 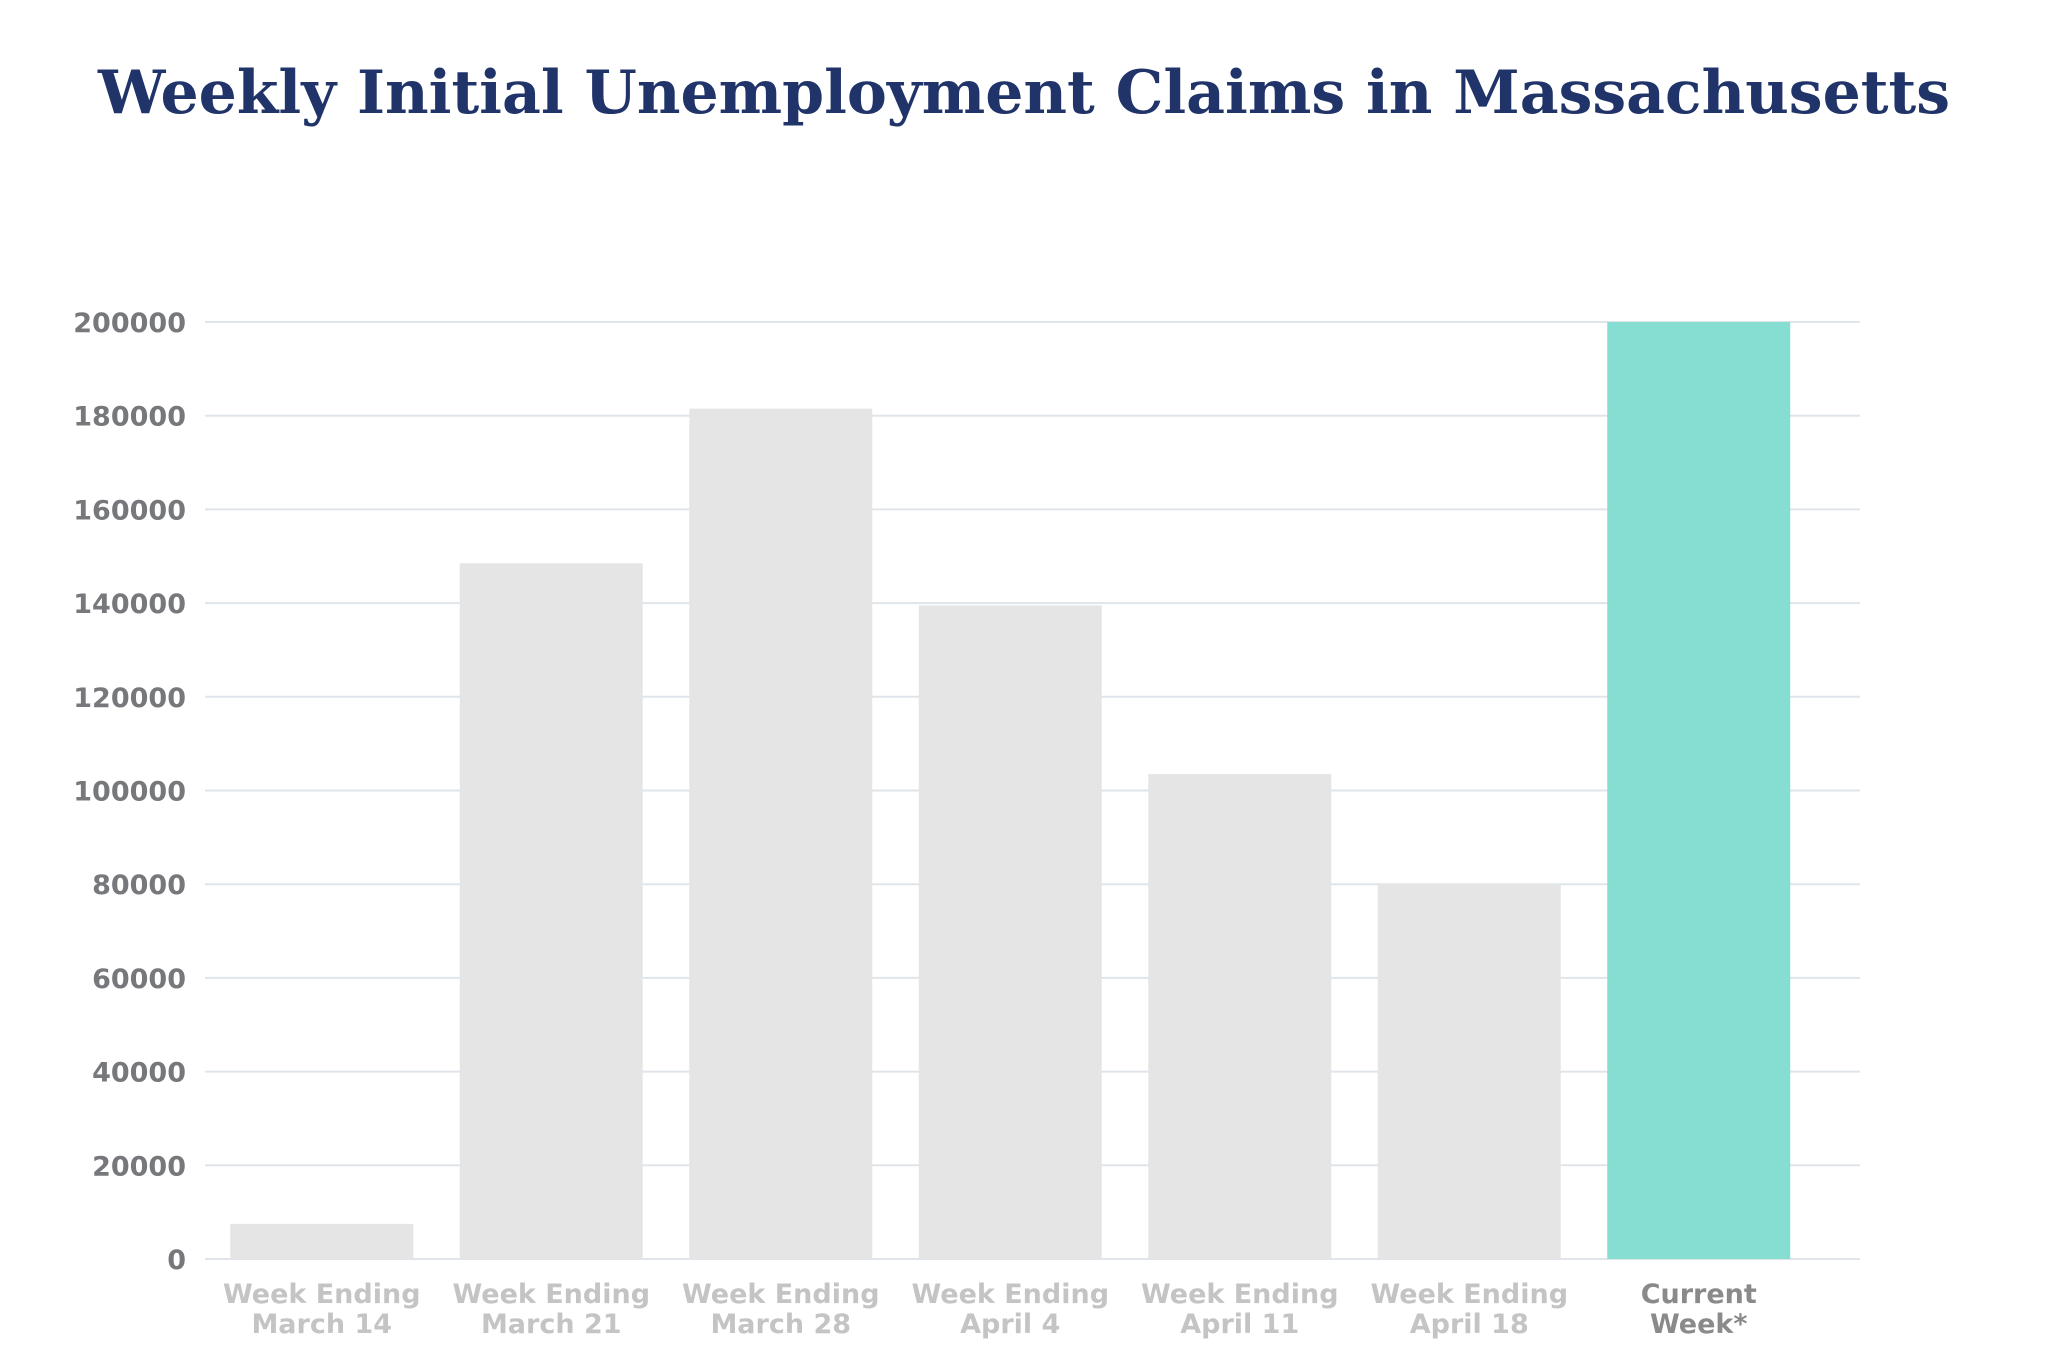 I want to click on x-category-label-3-line-0: Week Ending, so click(x=1010, y=1294).